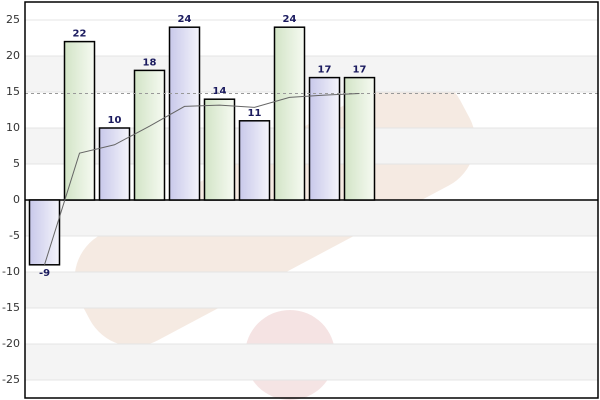 The height and width of the screenshot is (400, 600). I want to click on y-tick-label: 0, so click(16, 199).